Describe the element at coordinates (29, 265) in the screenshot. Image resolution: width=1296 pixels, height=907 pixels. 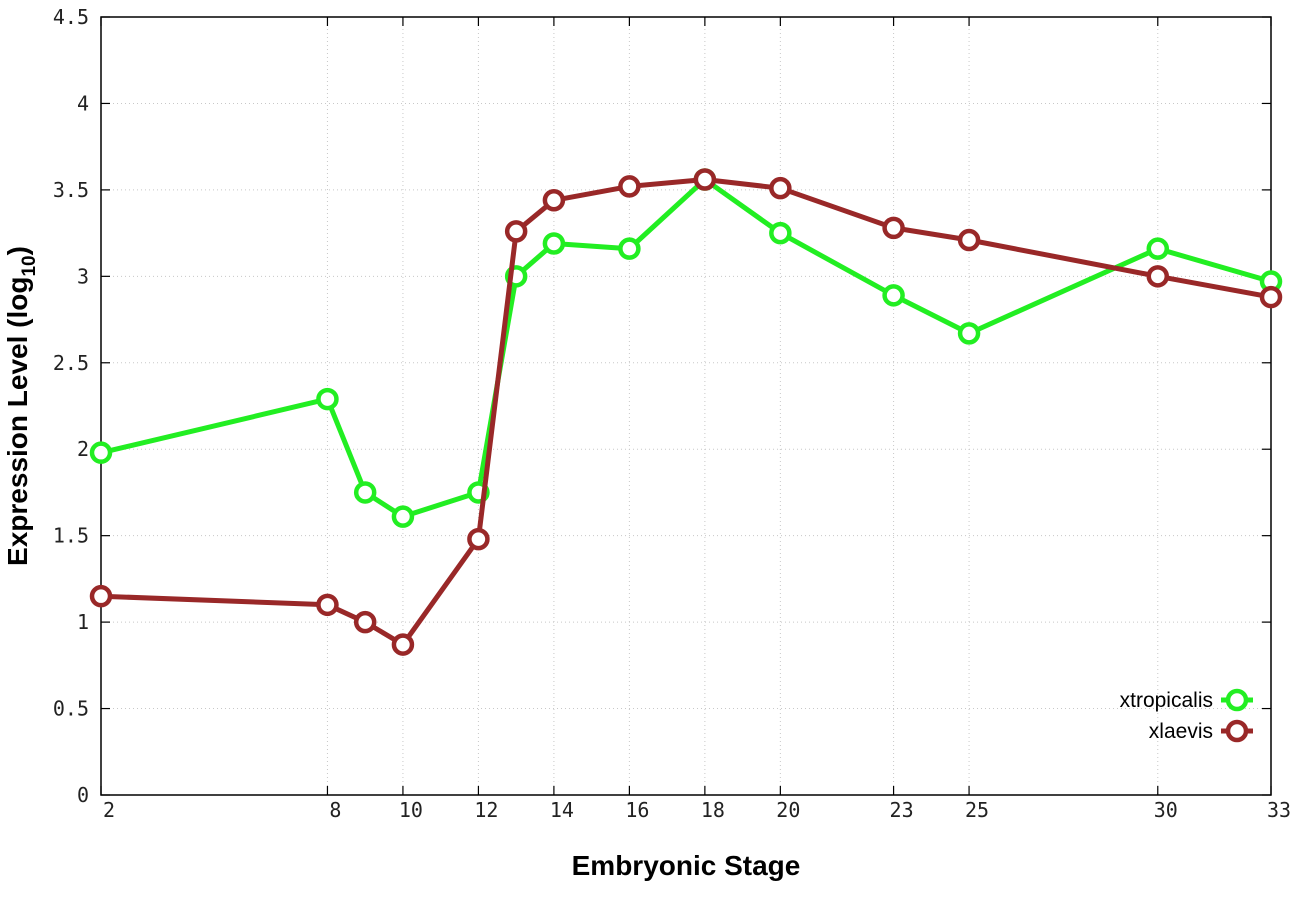
I see `y-axis-title-subscript: 10` at that location.